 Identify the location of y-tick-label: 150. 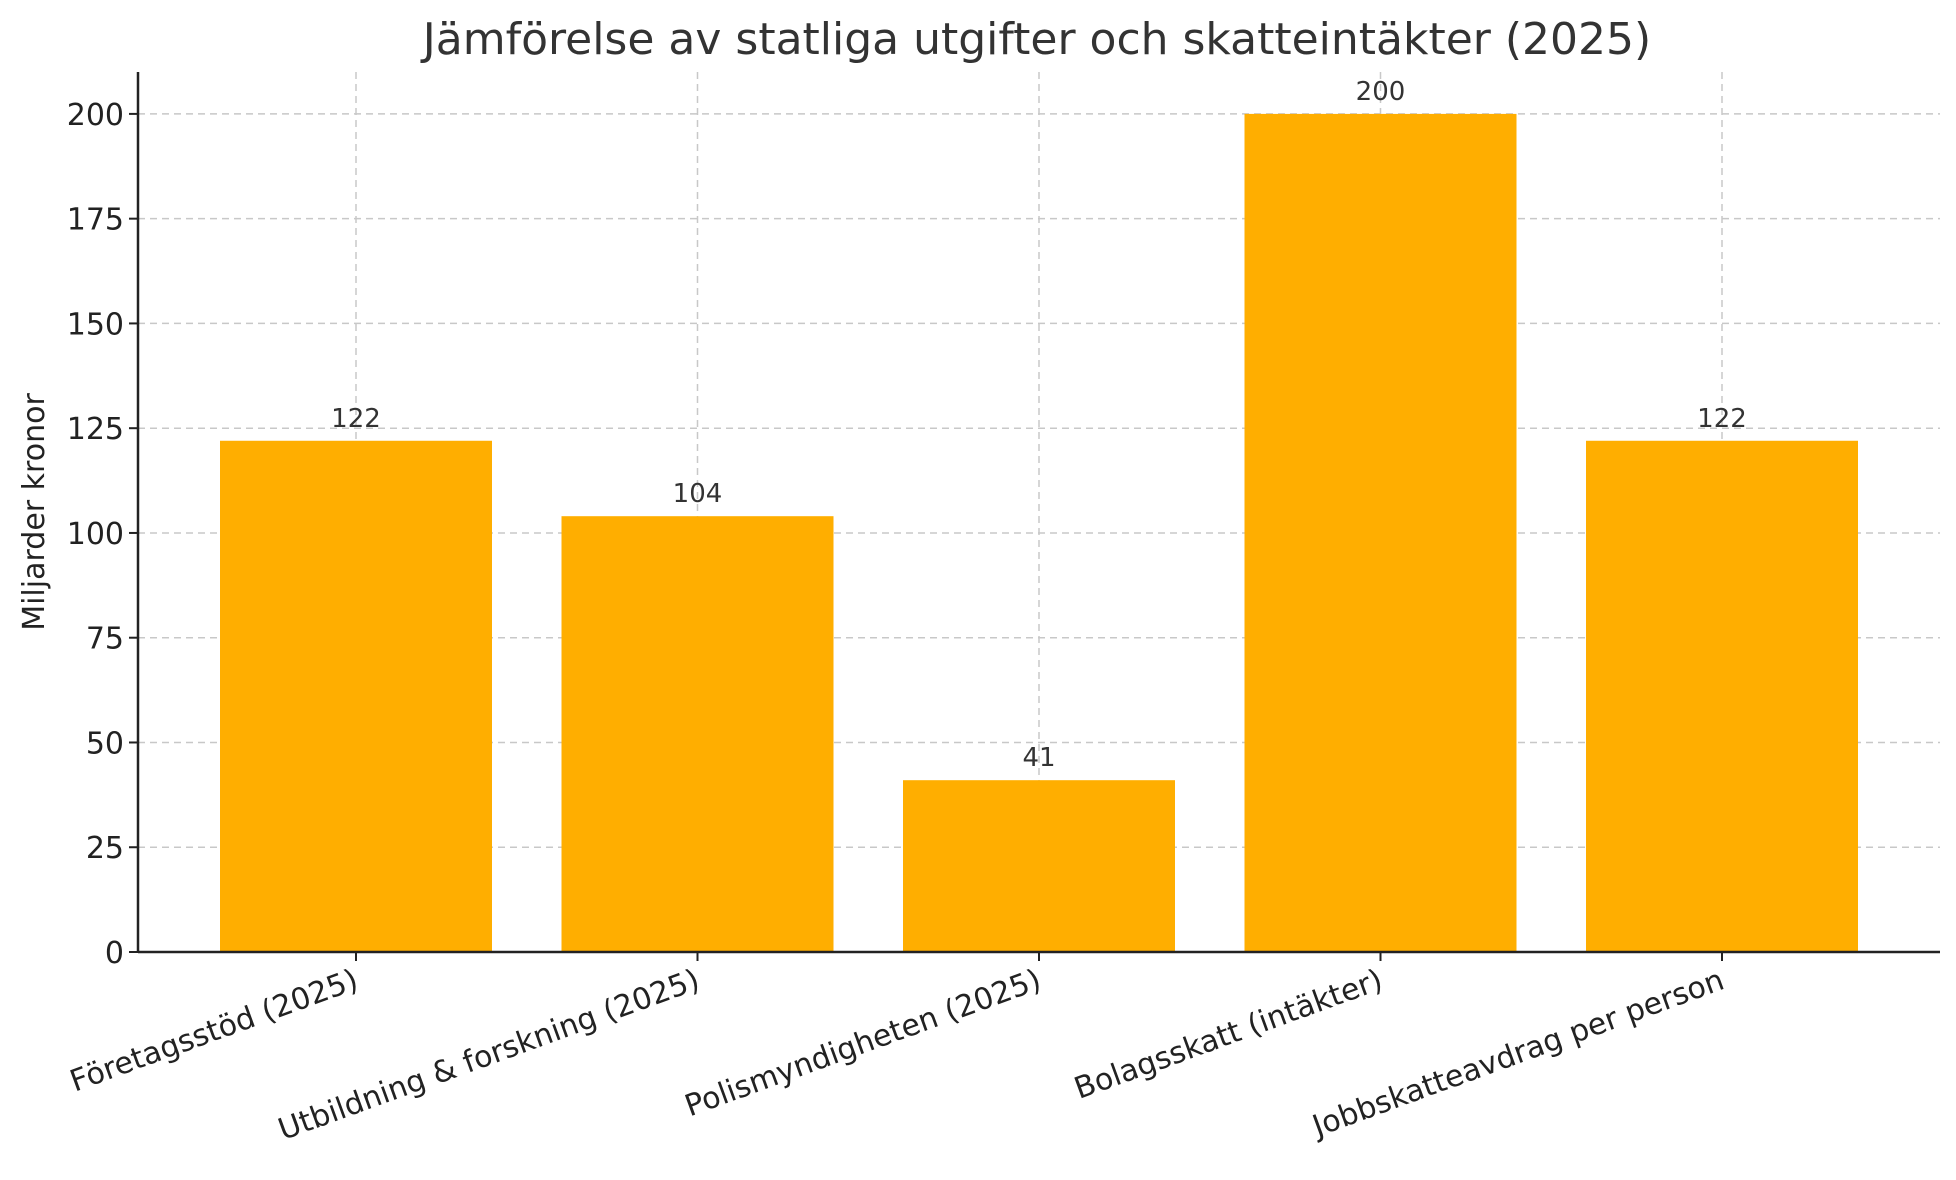
(95, 324).